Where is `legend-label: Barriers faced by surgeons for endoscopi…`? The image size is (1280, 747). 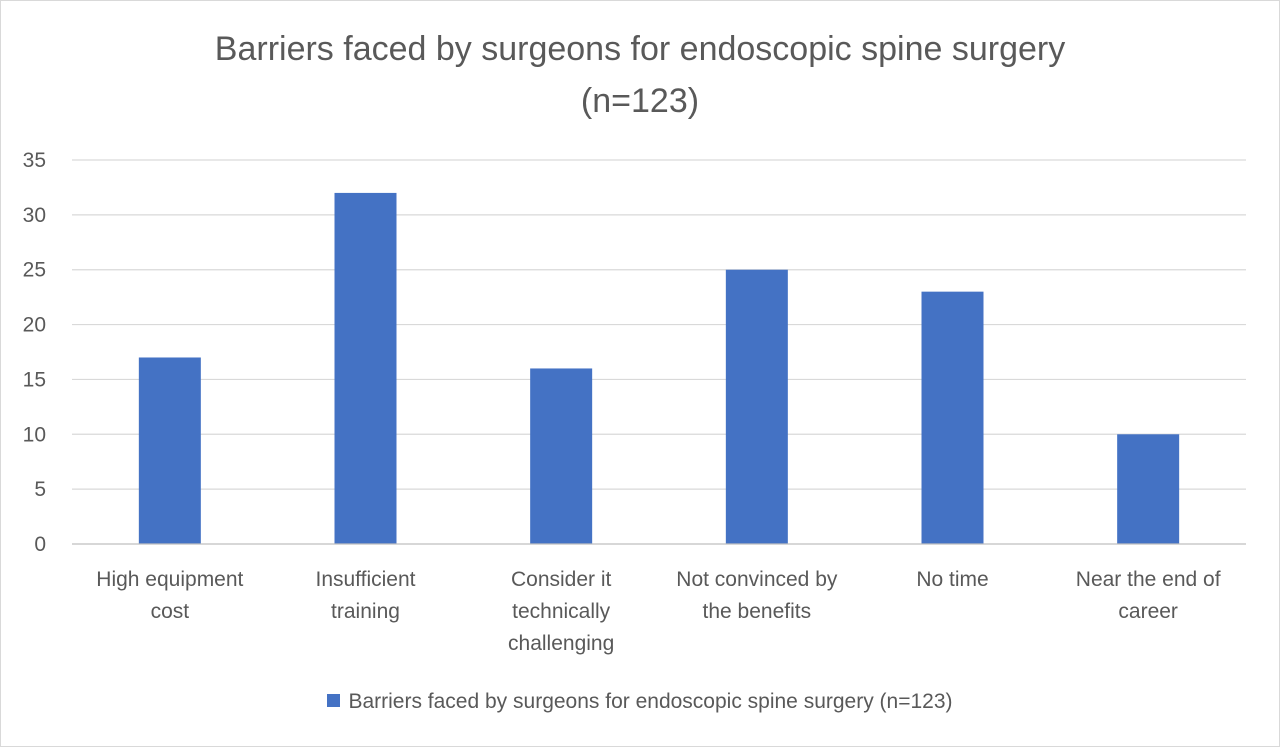 legend-label: Barriers faced by surgeons for endoscopi… is located at coordinates (650, 701).